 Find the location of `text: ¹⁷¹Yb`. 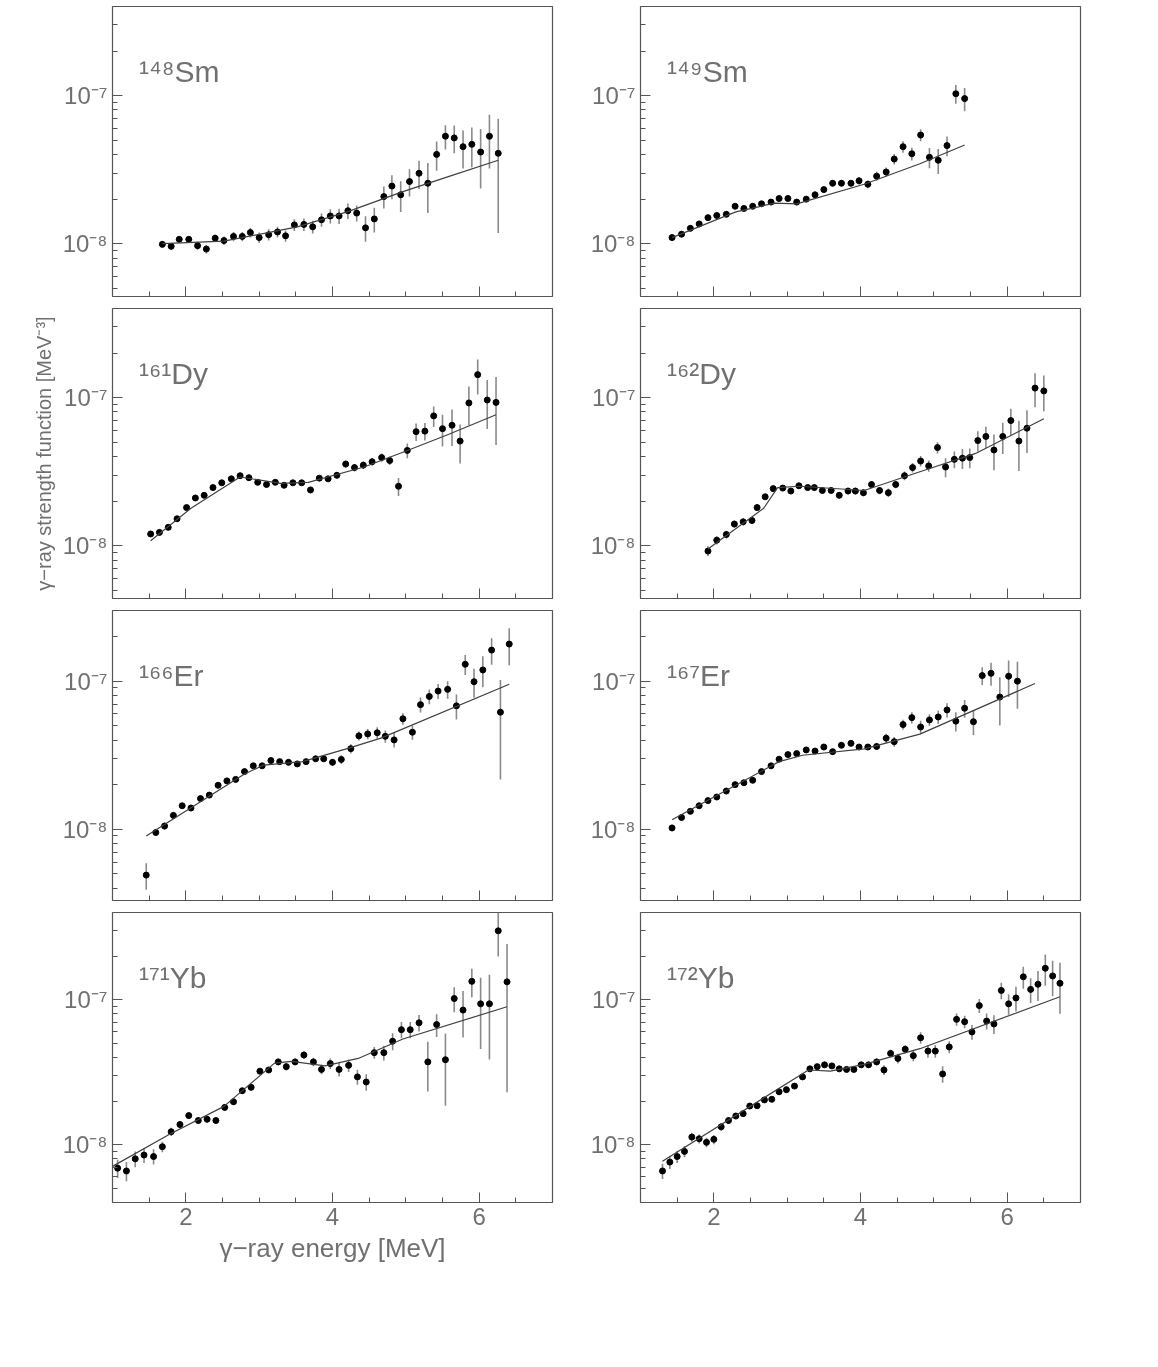

text: ¹⁷¹Yb is located at coordinates (172, 977).